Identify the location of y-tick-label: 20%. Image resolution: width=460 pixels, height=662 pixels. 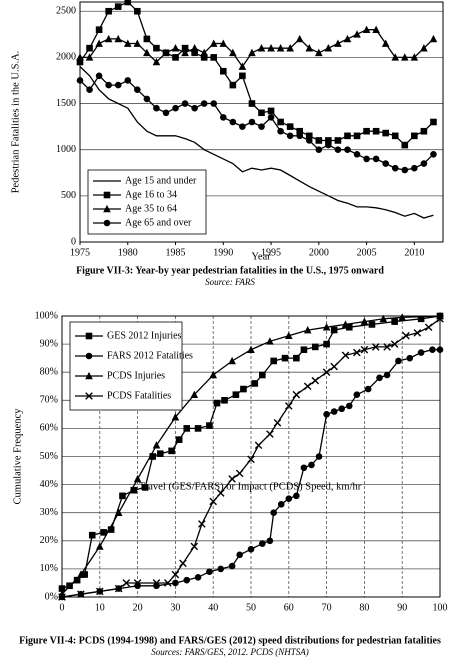
(49, 540).